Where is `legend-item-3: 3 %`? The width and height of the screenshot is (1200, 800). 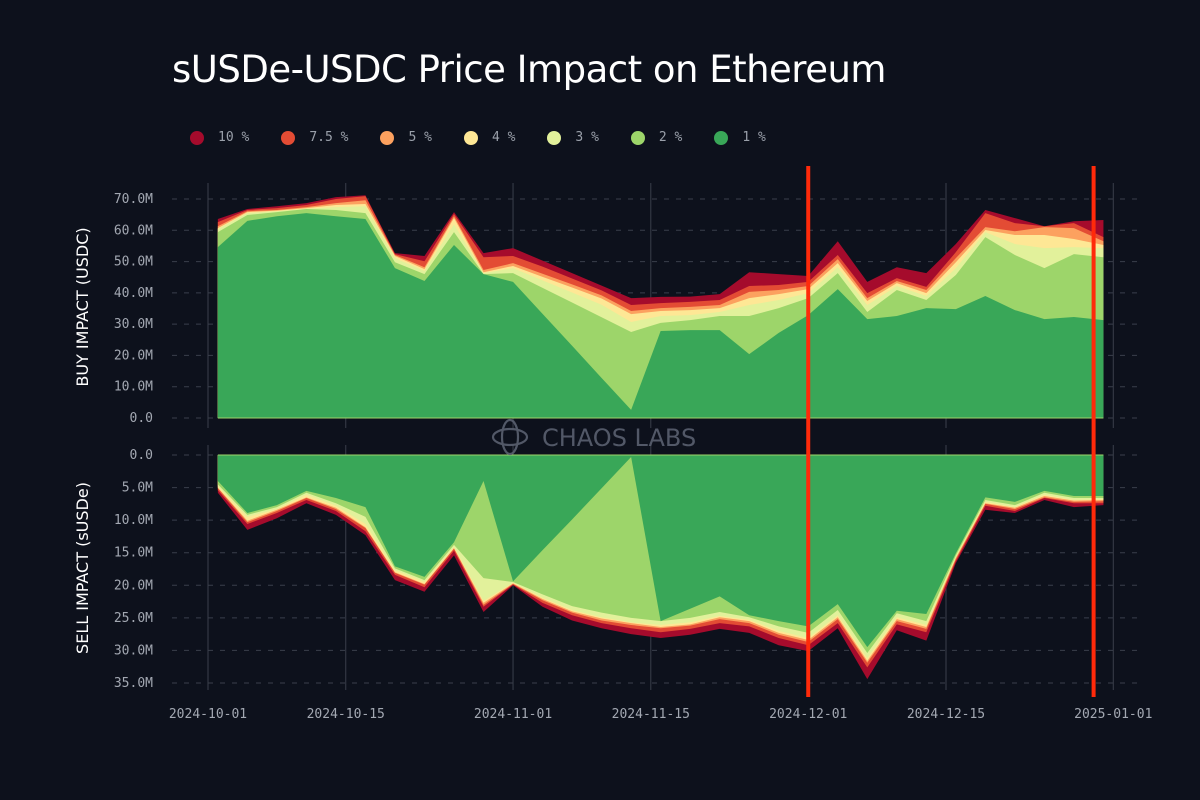
legend-item-3: 3 % is located at coordinates (573, 137).